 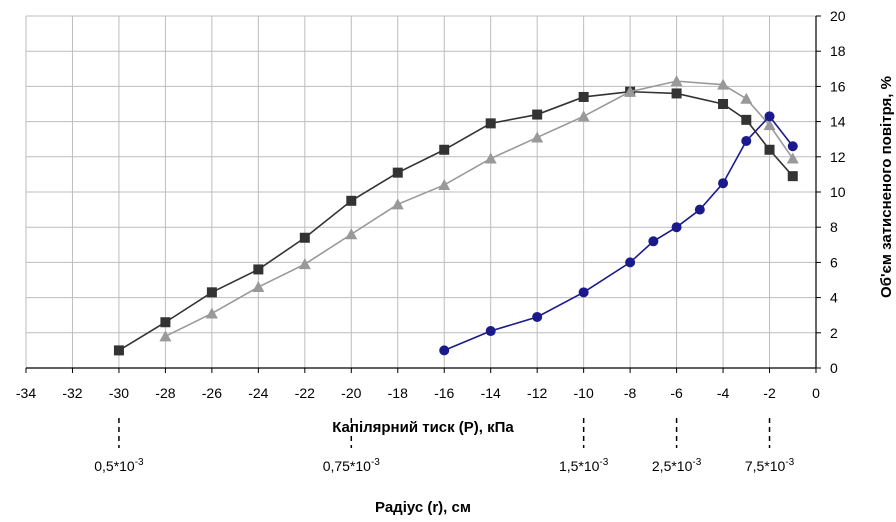 What do you see at coordinates (351, 393) in the screenshot?
I see `x-tick-label: -20` at bounding box center [351, 393].